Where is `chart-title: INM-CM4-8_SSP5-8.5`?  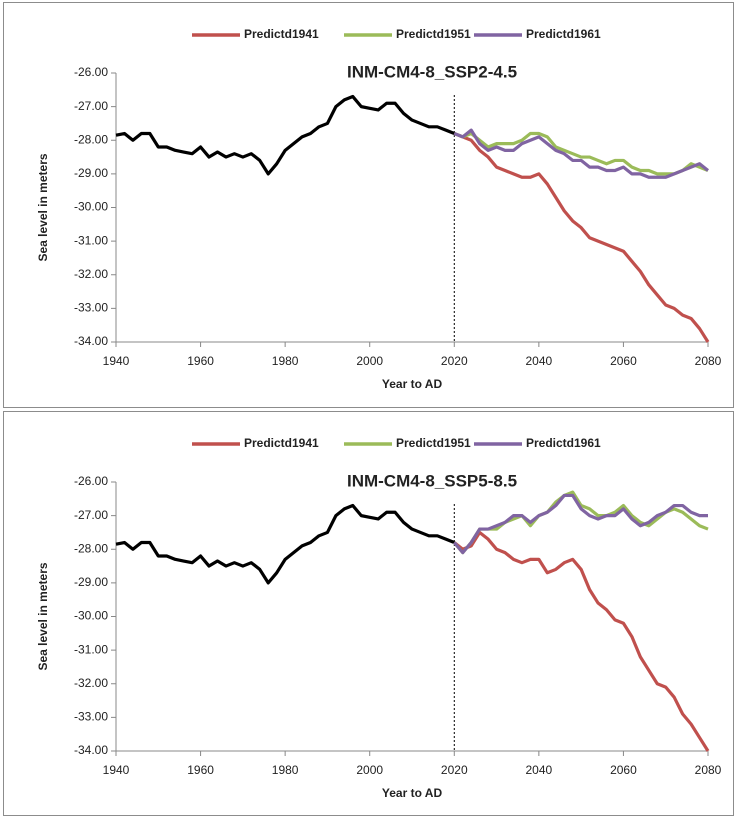 chart-title: INM-CM4-8_SSP5-8.5 is located at coordinates (432, 480).